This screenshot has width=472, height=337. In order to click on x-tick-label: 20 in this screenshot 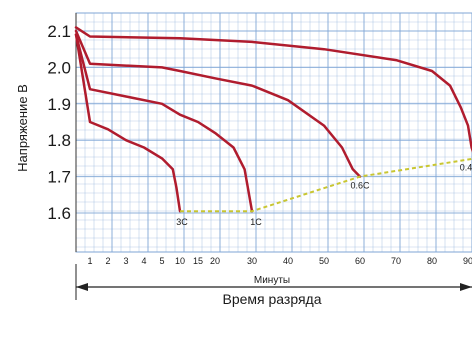, I will do `click(215, 261)`.